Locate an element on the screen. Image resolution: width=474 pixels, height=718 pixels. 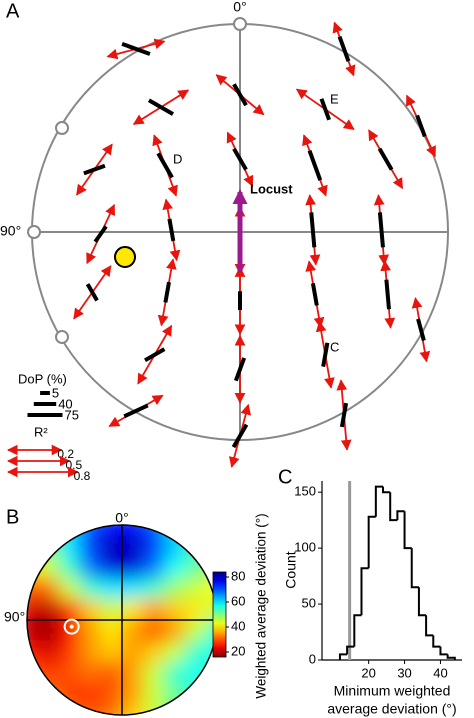
dop-legend-title: DoP (%) is located at coordinates (42, 378).